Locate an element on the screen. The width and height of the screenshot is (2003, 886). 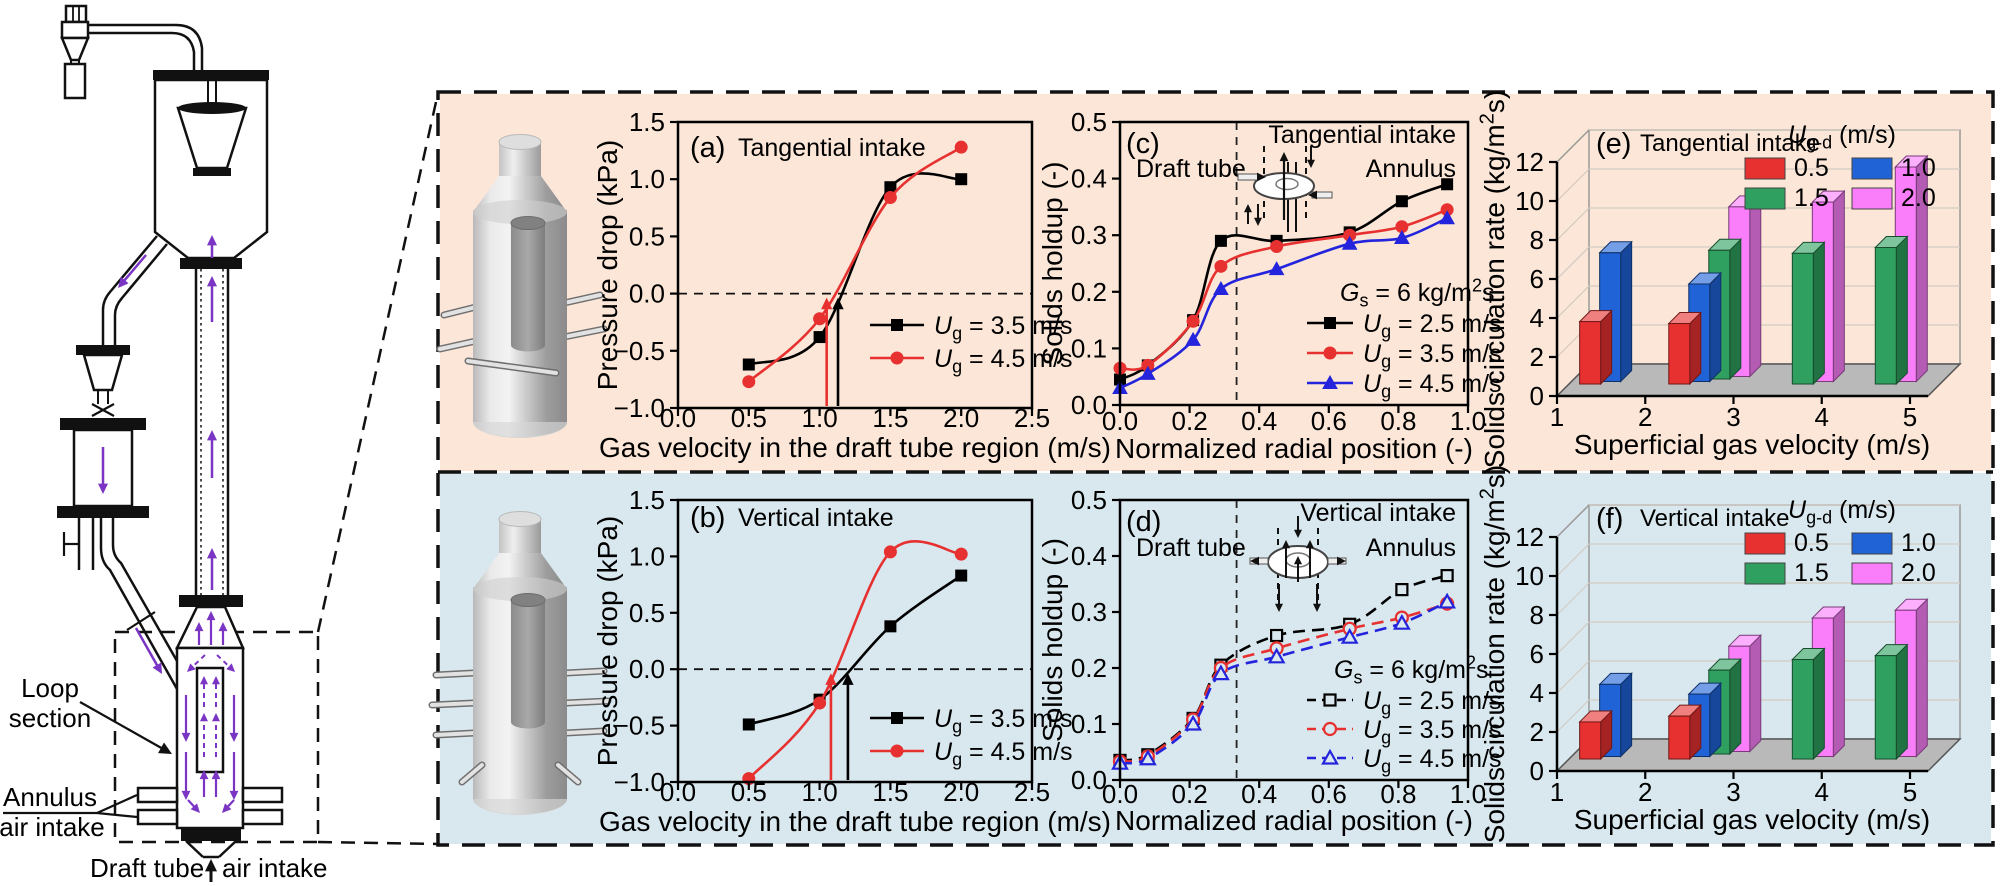
y-axis-label: Solids circulation rate (kg/m2s) is located at coordinates (1493, 279).